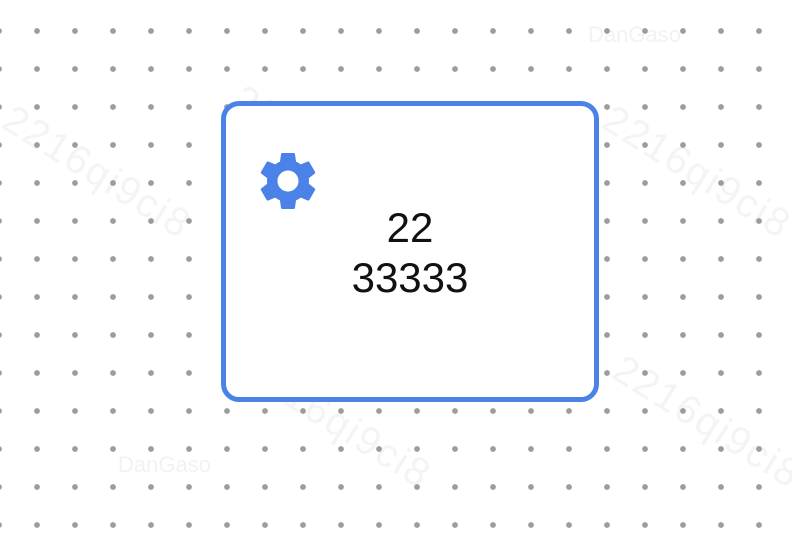  I want to click on gear-icon, so click(288, 181).